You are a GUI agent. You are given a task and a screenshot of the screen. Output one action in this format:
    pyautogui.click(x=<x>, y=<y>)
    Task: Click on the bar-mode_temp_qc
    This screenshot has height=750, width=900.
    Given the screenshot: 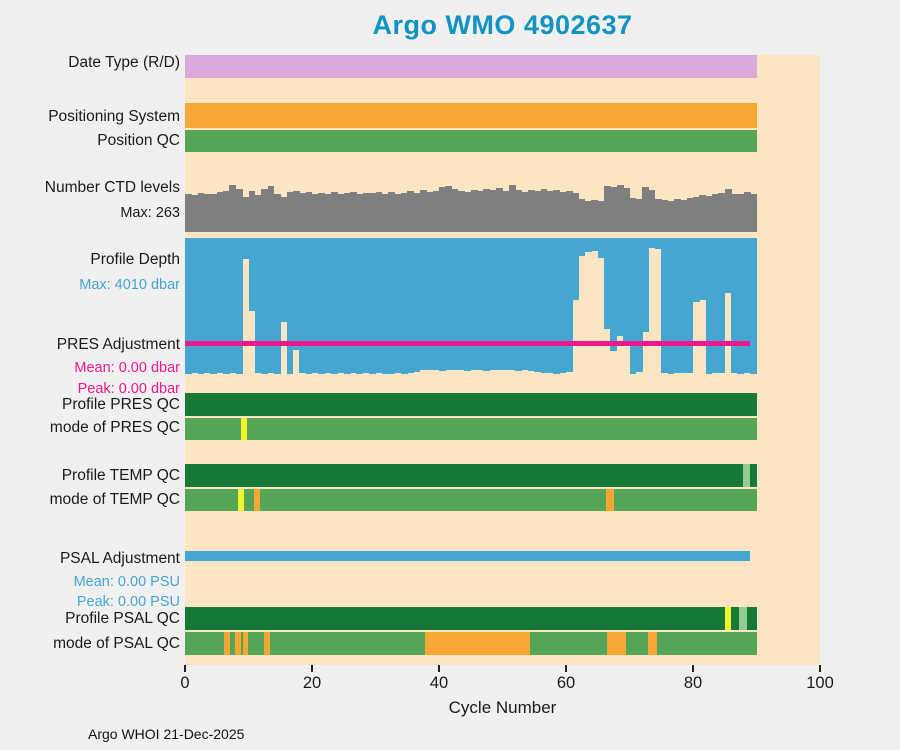 What is the action you would take?
    pyautogui.click(x=471, y=500)
    